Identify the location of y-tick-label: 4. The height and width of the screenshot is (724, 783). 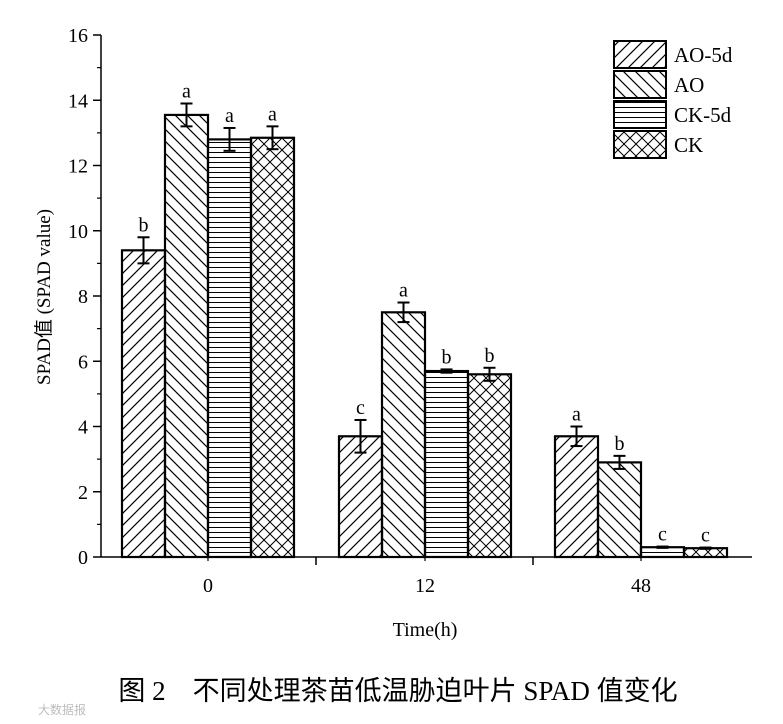
(83, 428).